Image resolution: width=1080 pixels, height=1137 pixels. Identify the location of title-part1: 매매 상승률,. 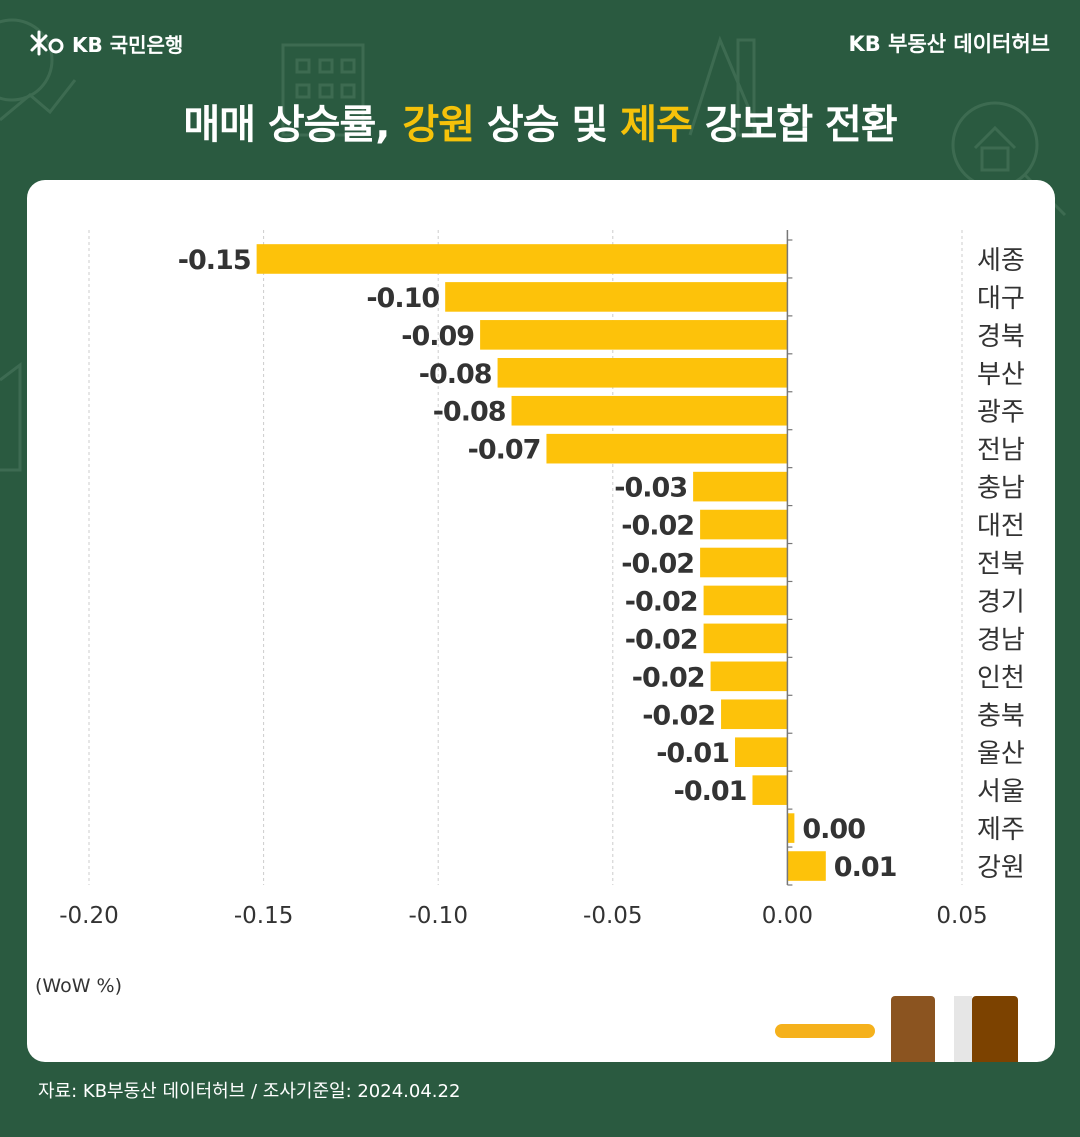
(293, 125).